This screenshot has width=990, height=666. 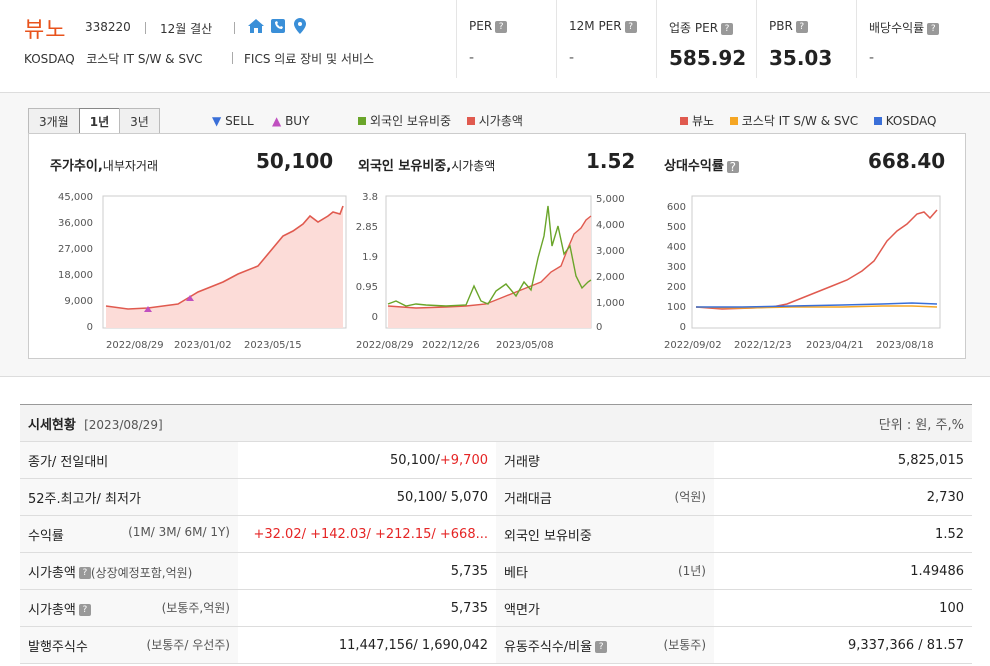 I want to click on x-tick: 2023/08/18, so click(x=905, y=345).